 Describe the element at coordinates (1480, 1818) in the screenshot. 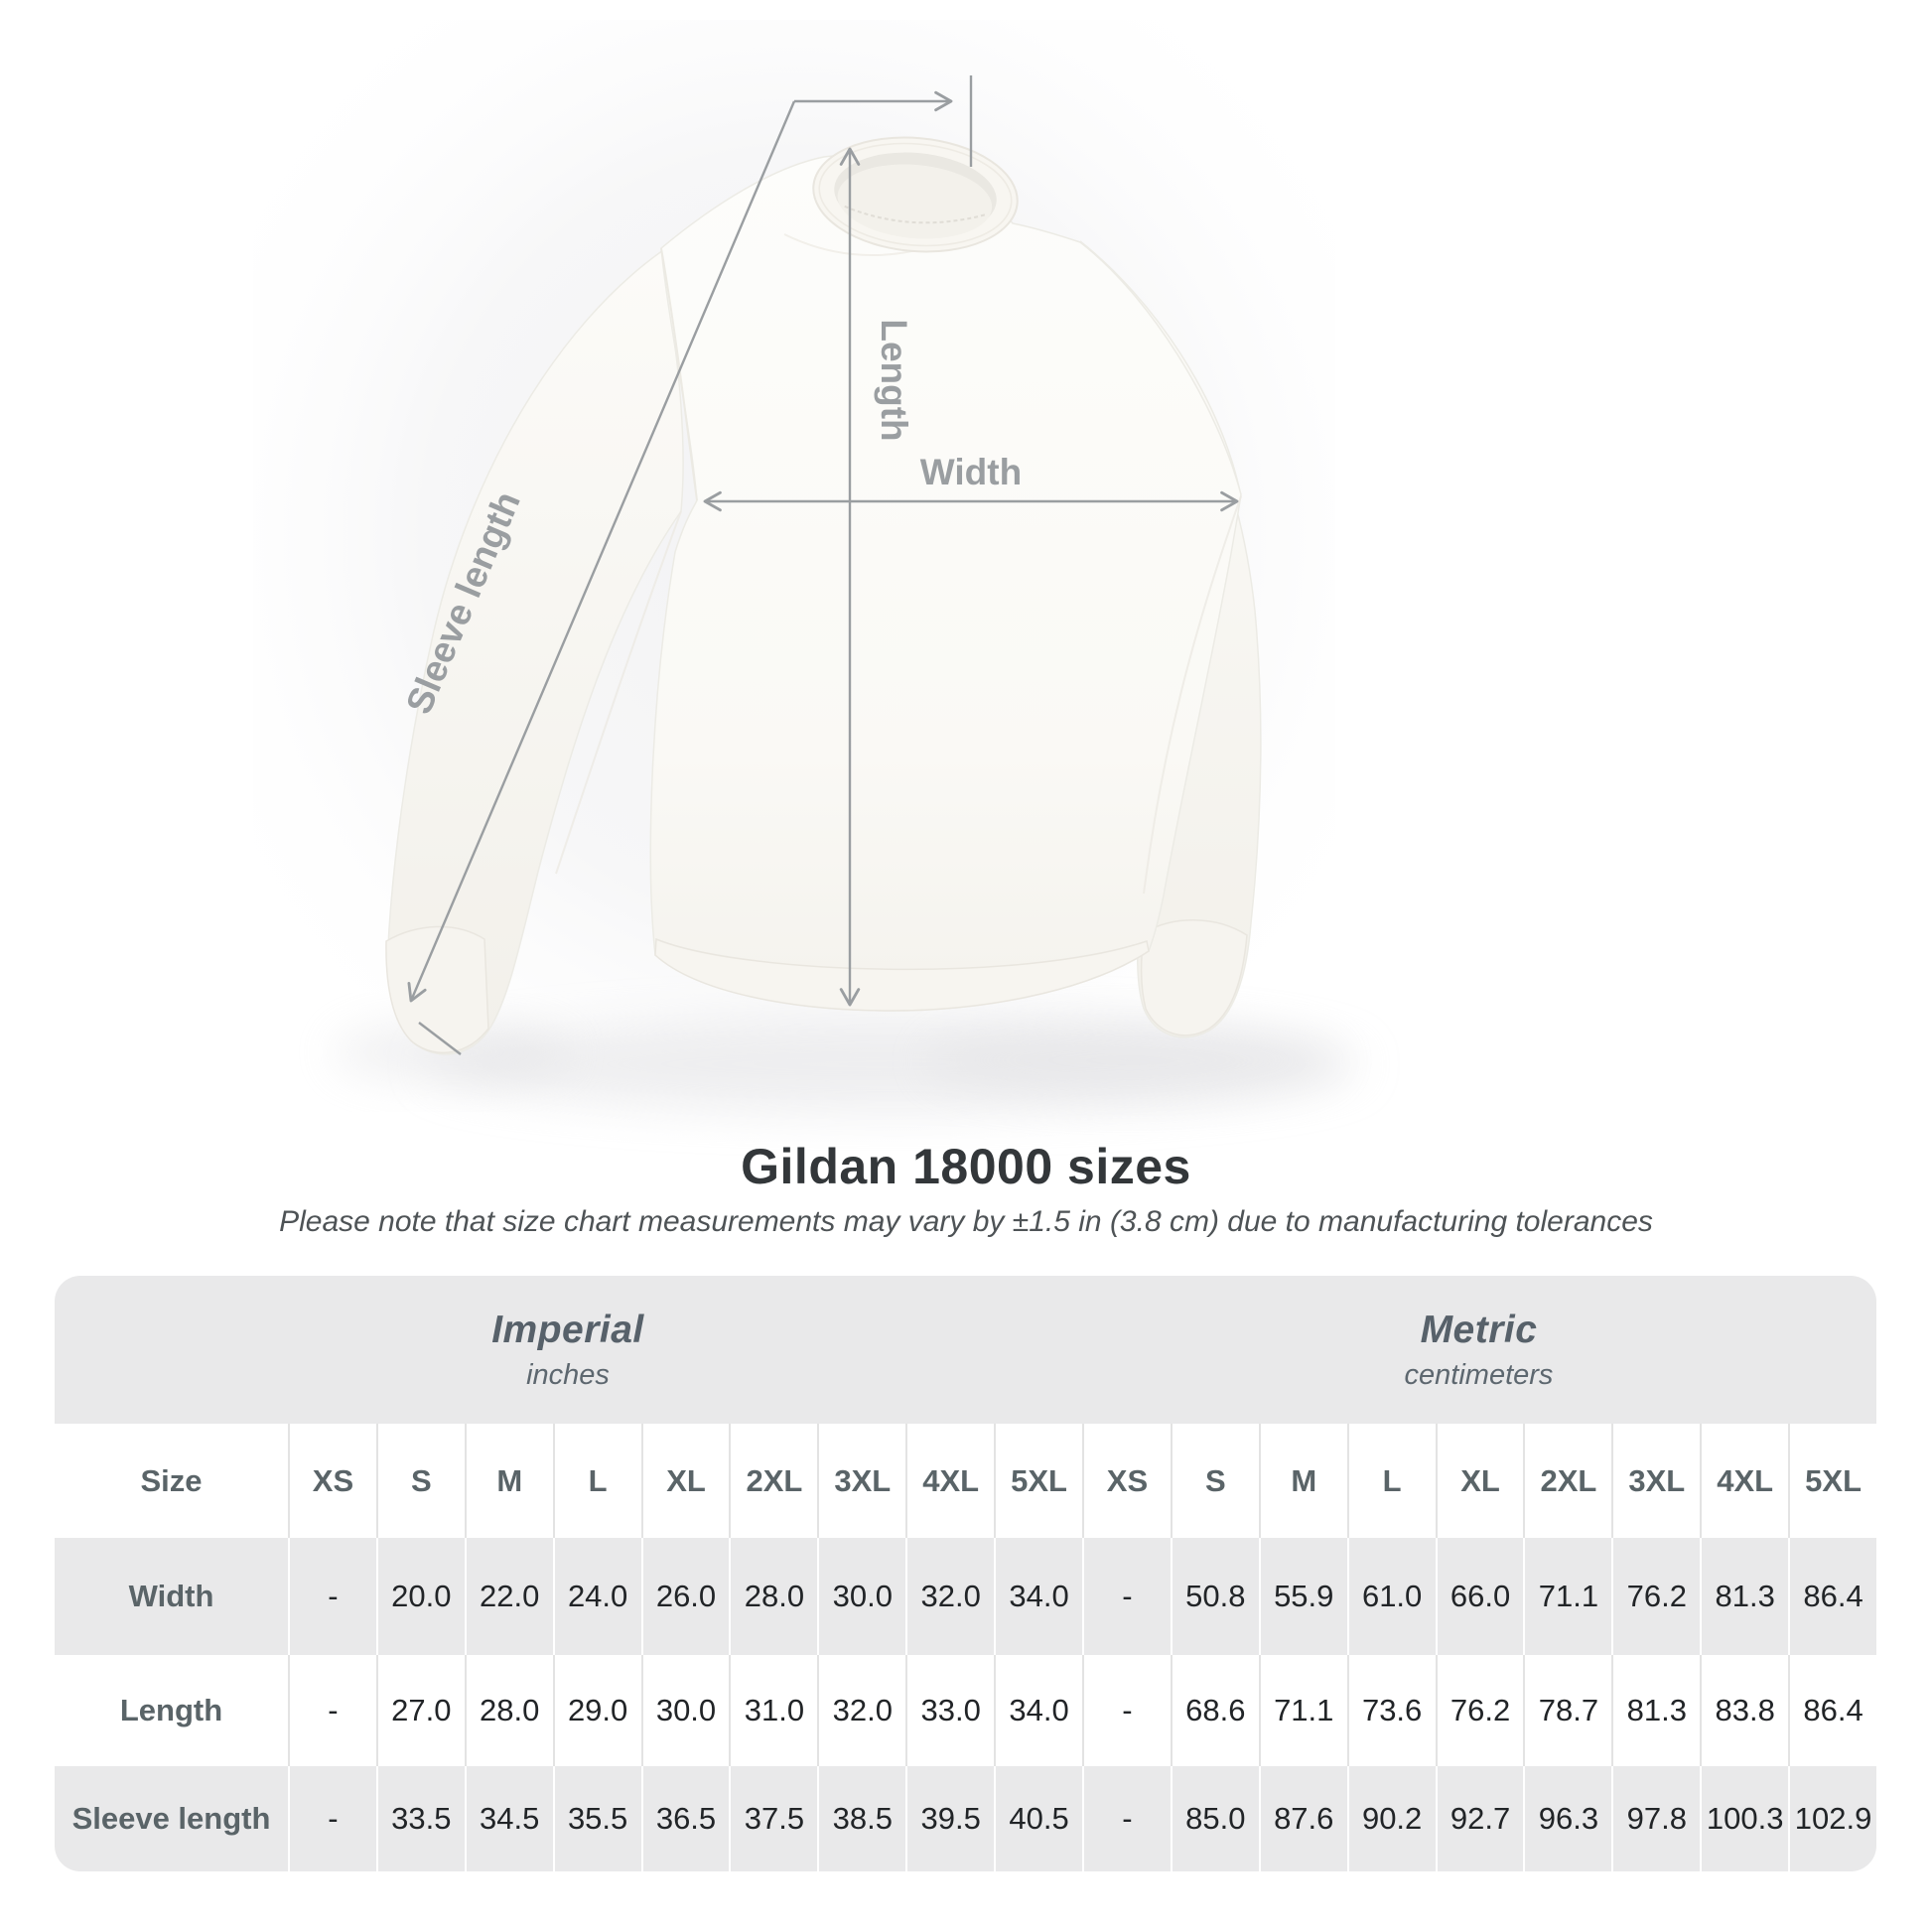

I see `table-cell: 92.7` at that location.